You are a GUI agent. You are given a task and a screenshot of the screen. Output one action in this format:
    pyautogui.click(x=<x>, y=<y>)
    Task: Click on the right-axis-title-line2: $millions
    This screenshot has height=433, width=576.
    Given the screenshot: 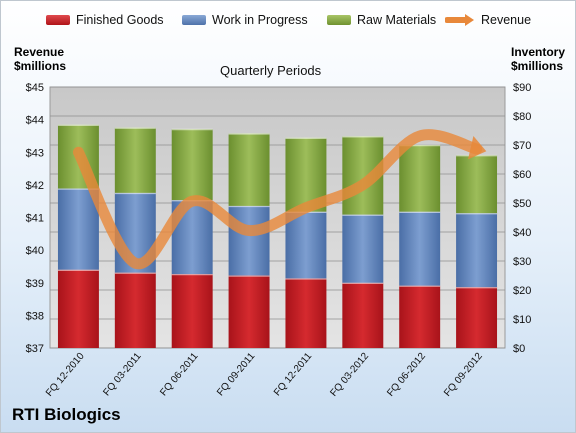 What is the action you would take?
    pyautogui.click(x=537, y=66)
    